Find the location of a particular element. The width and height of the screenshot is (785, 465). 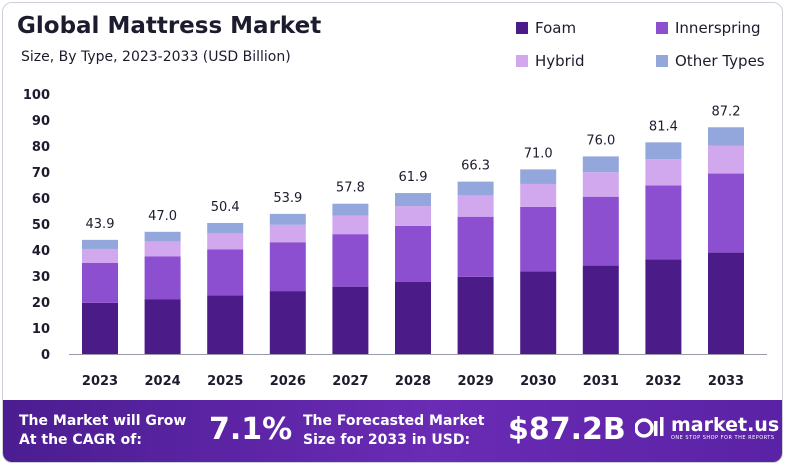

bar-segment-hybrid-2027 is located at coordinates (350, 225).